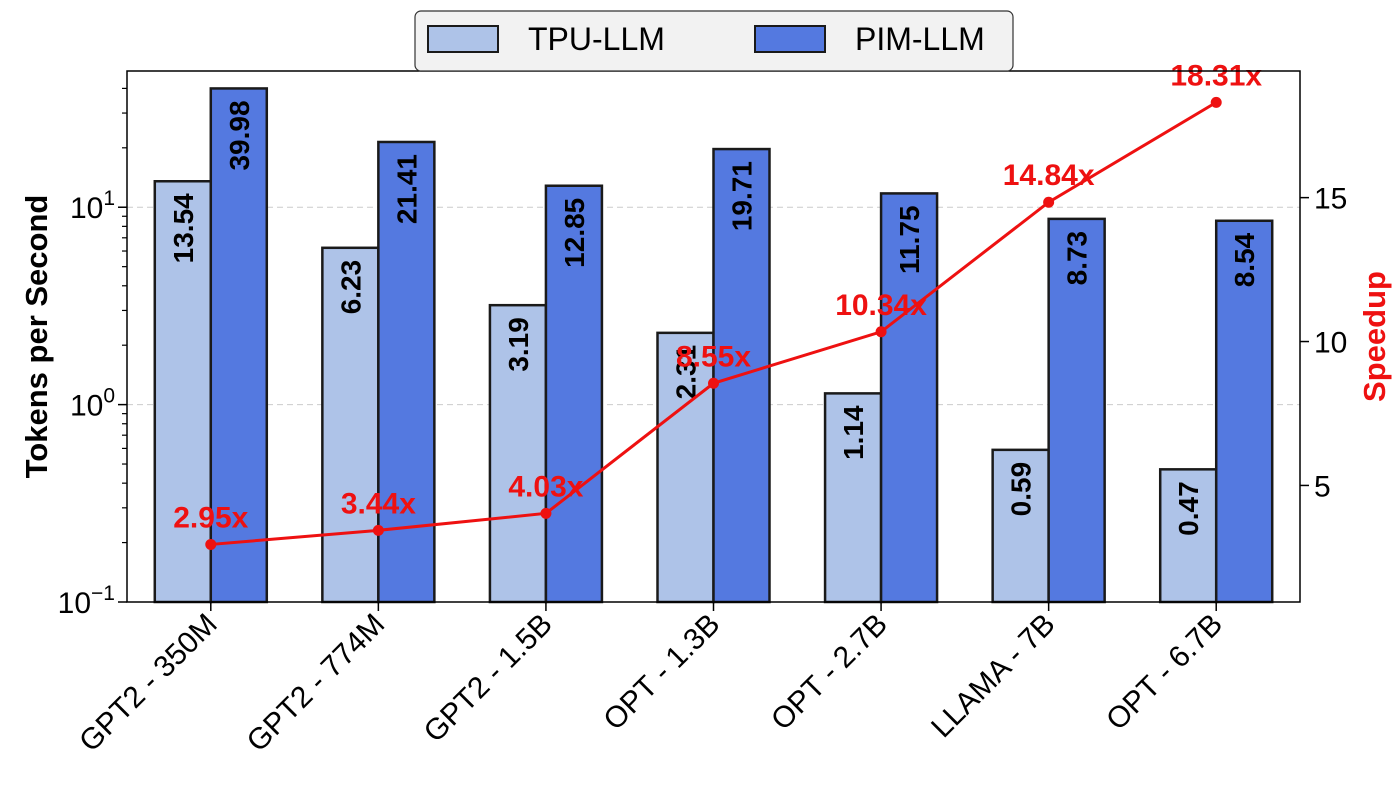 The height and width of the screenshot is (798, 1400). I want to click on x-tick-label: OPT - 6.7B, so click(1164, 672).